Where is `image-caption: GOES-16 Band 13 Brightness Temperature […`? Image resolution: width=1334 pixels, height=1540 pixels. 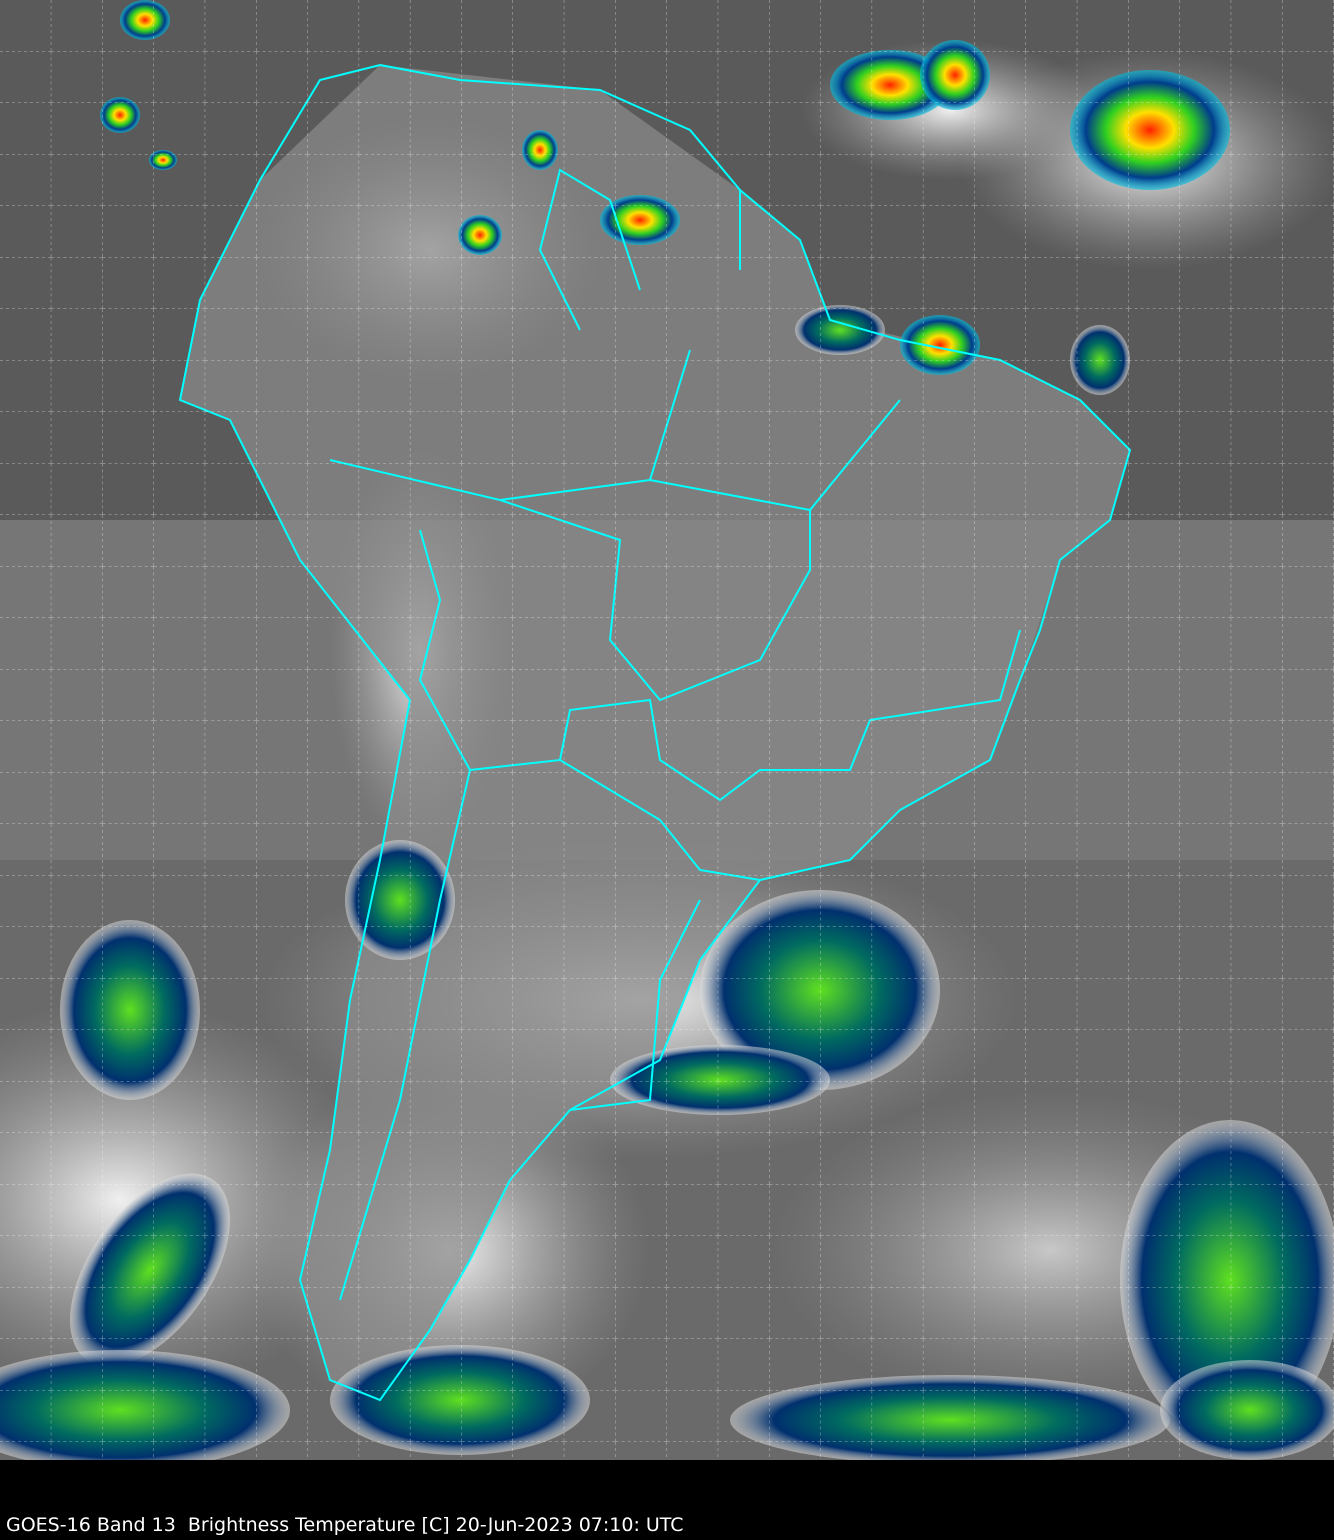
image-caption: GOES-16 Band 13 Brightness Temperature [… is located at coordinates (345, 1525).